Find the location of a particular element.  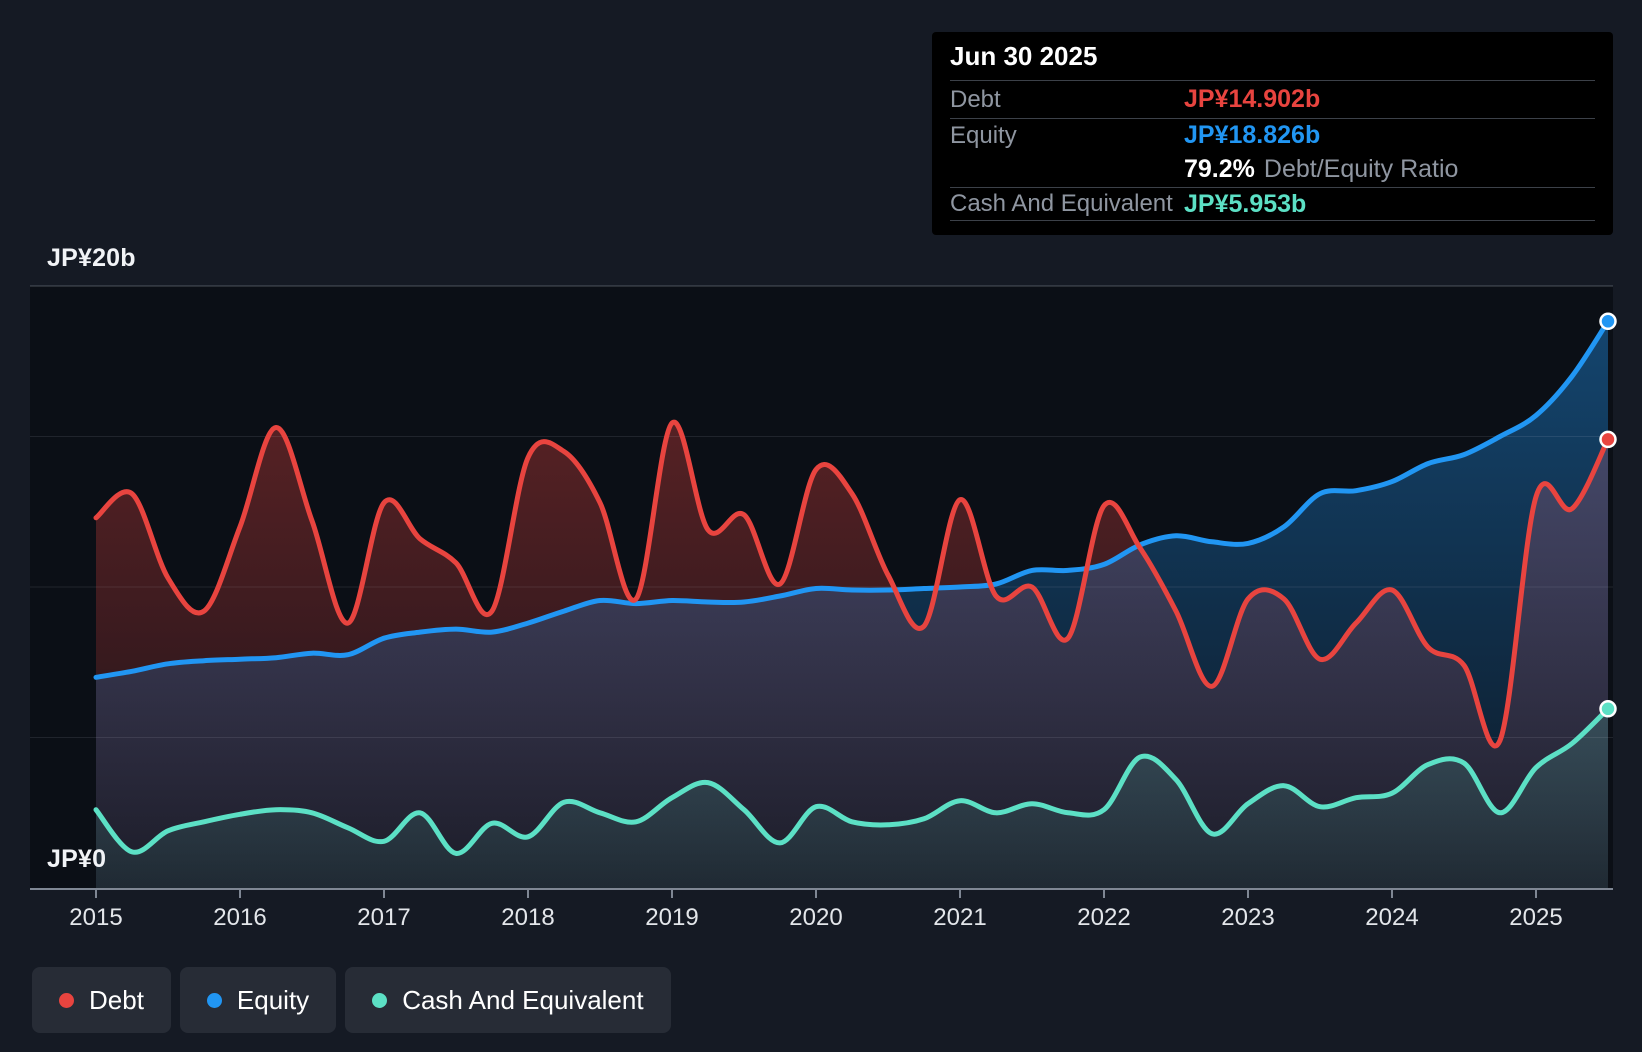

tooltip-row-debt: Debt JP¥14.902b is located at coordinates (1272, 100).